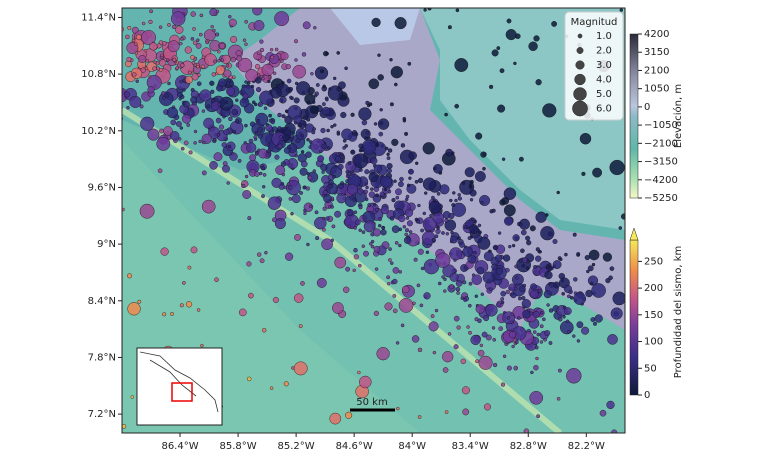 The image size is (768, 458). What do you see at coordinates (102, 414) in the screenshot?
I see `y-tick-label: 7.2°N` at bounding box center [102, 414].